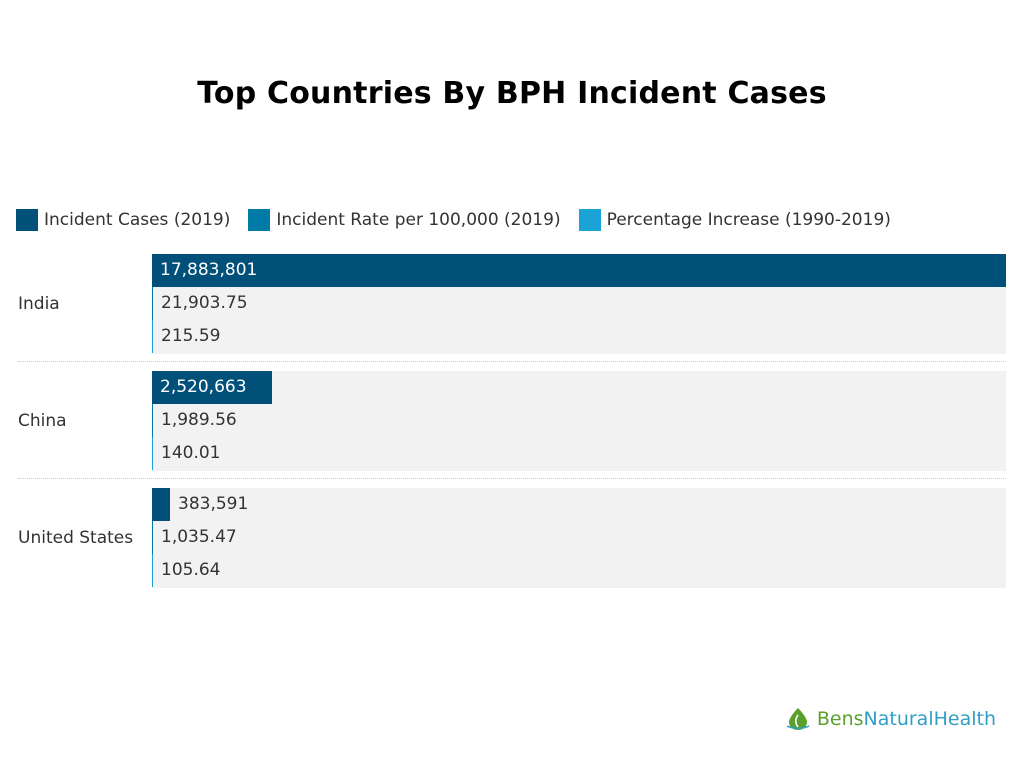  Describe the element at coordinates (579, 570) in the screenshot. I see `bar-row-united-states-percentage-increase: 105.64` at that location.